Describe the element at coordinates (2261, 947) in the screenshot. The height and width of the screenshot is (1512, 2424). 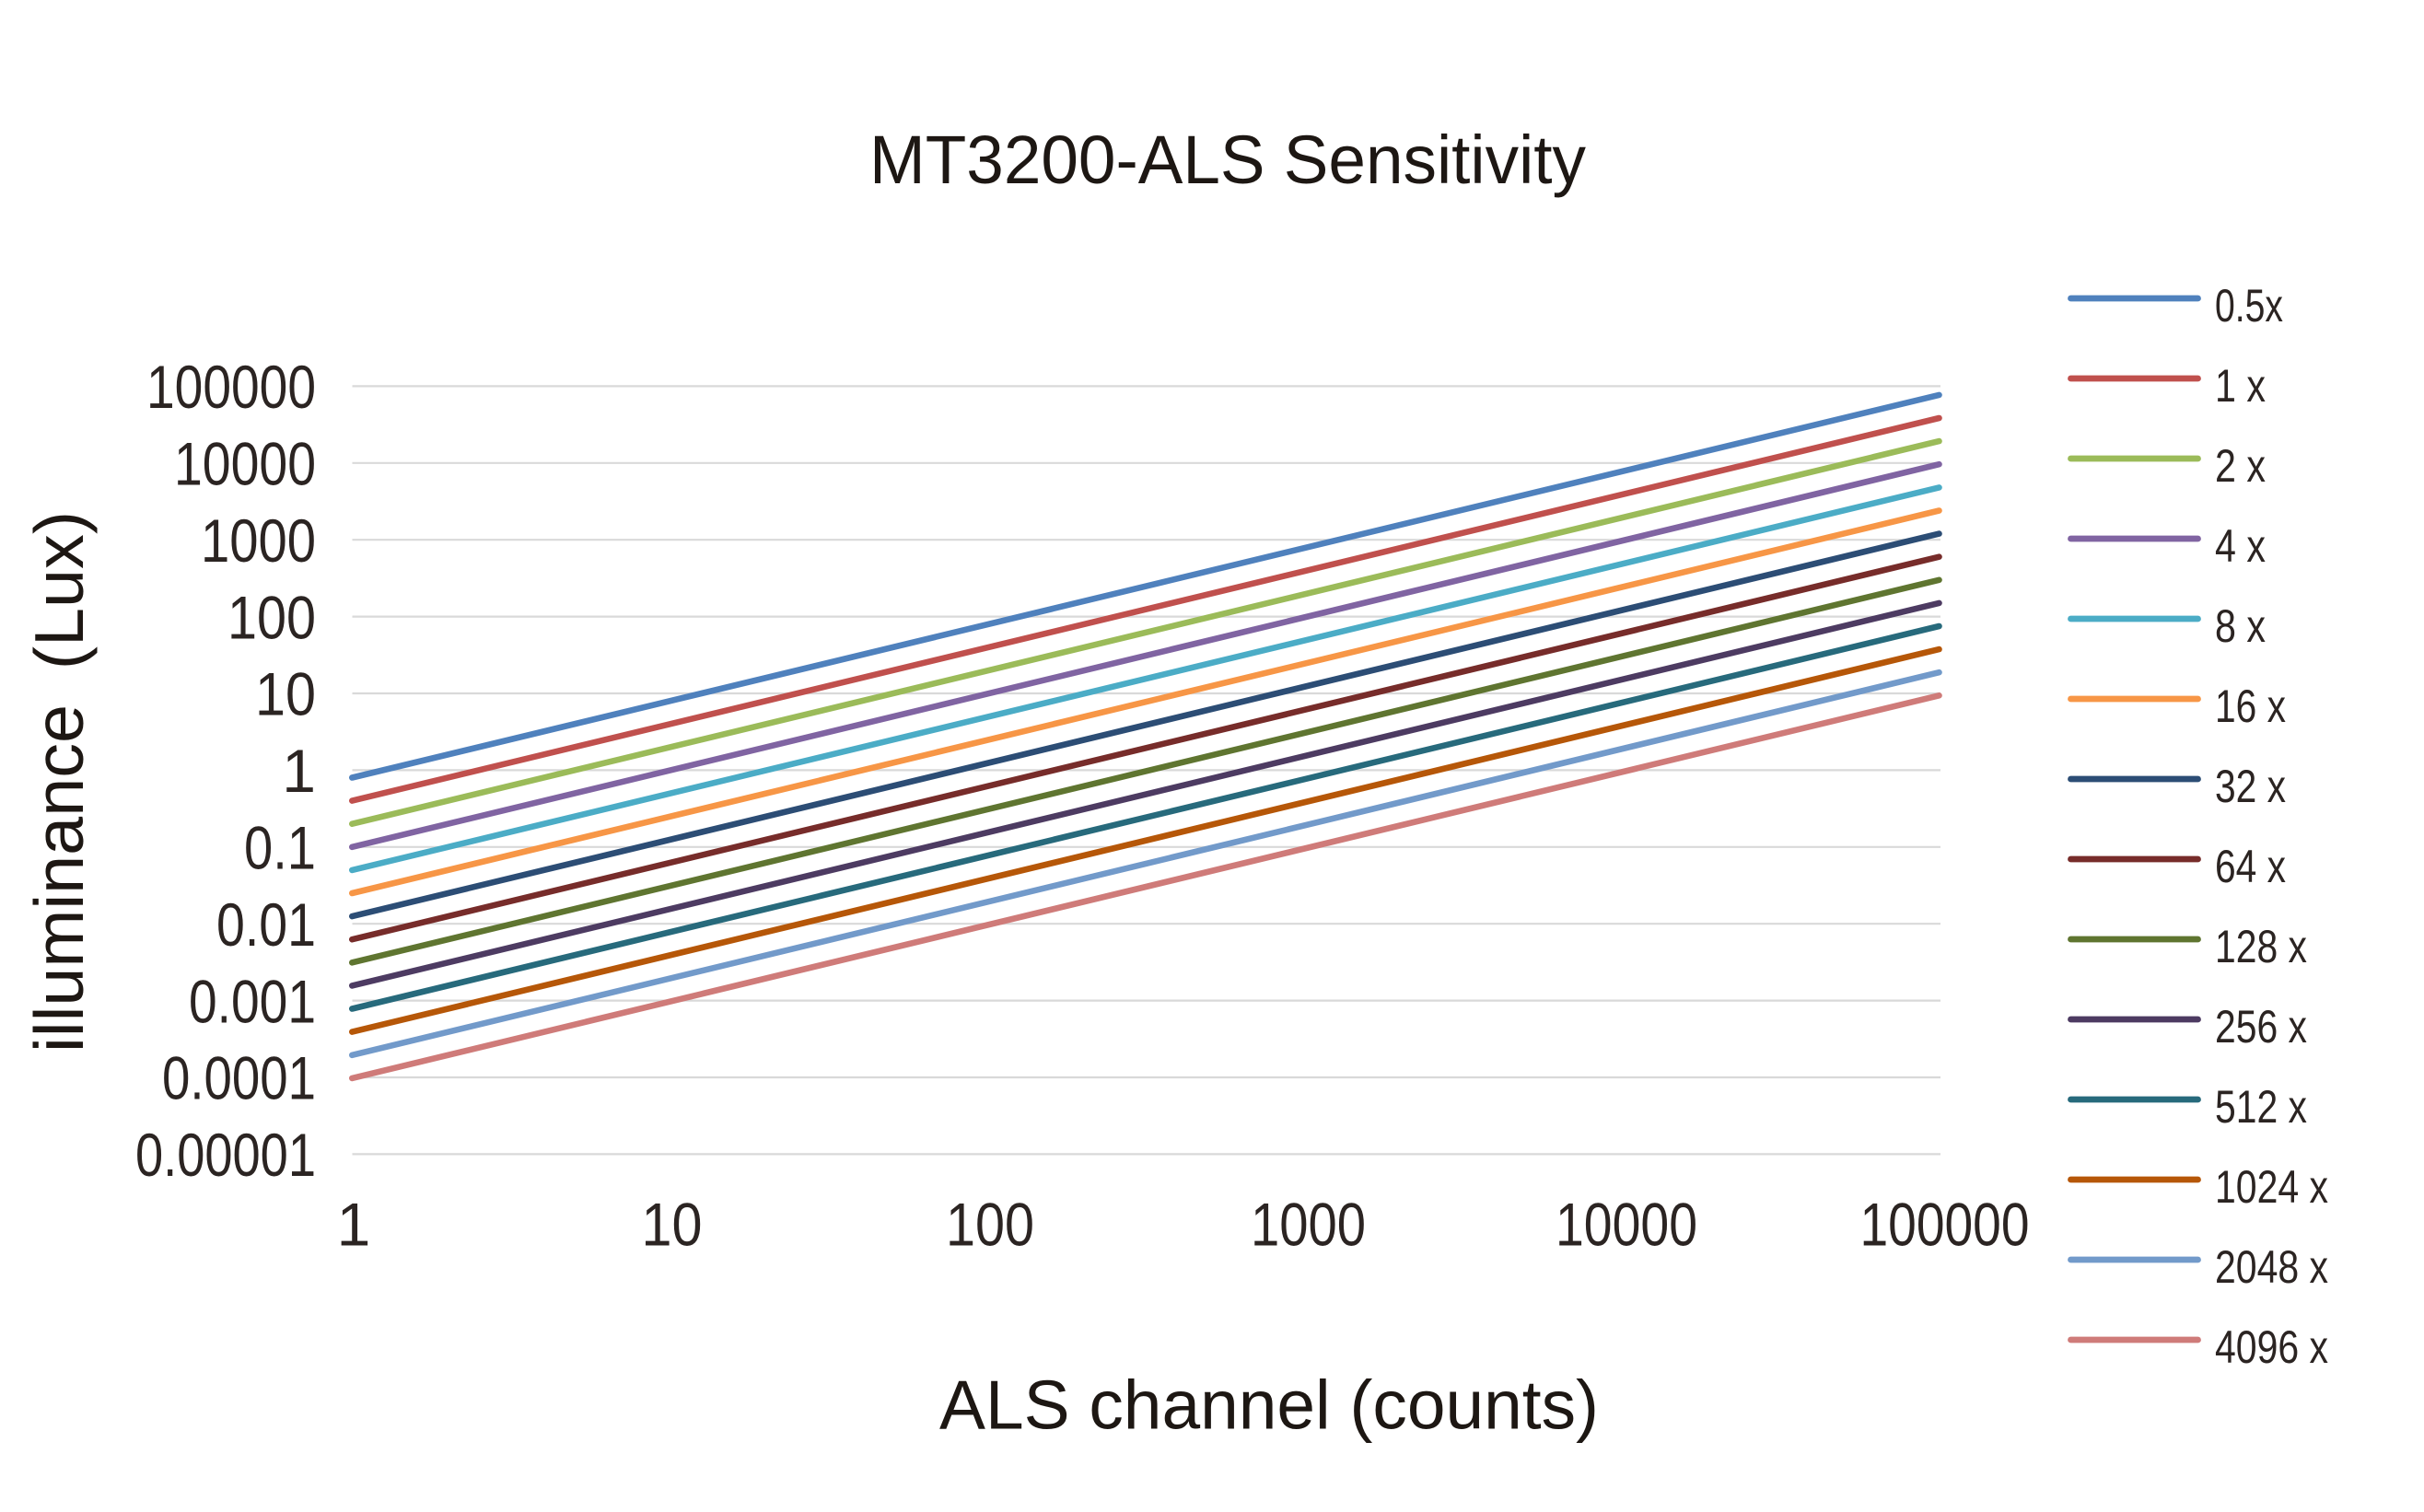
I see `svg-text: 128 x` at that location.